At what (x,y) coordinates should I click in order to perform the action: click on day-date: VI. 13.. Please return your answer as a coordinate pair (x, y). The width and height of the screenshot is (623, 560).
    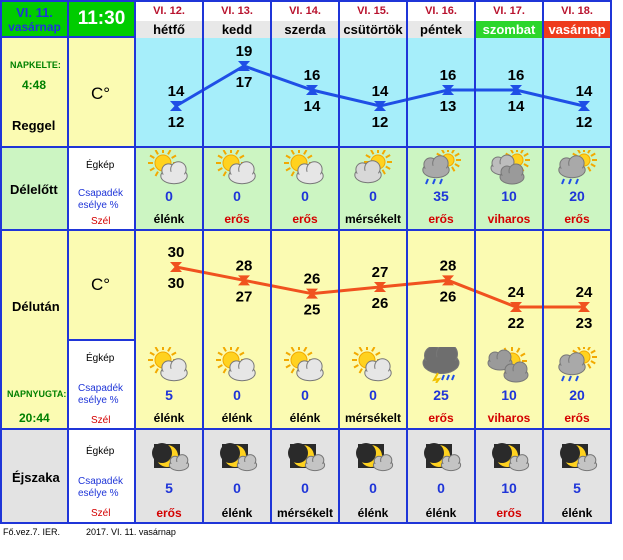
    Looking at the image, I should click on (237, 11).